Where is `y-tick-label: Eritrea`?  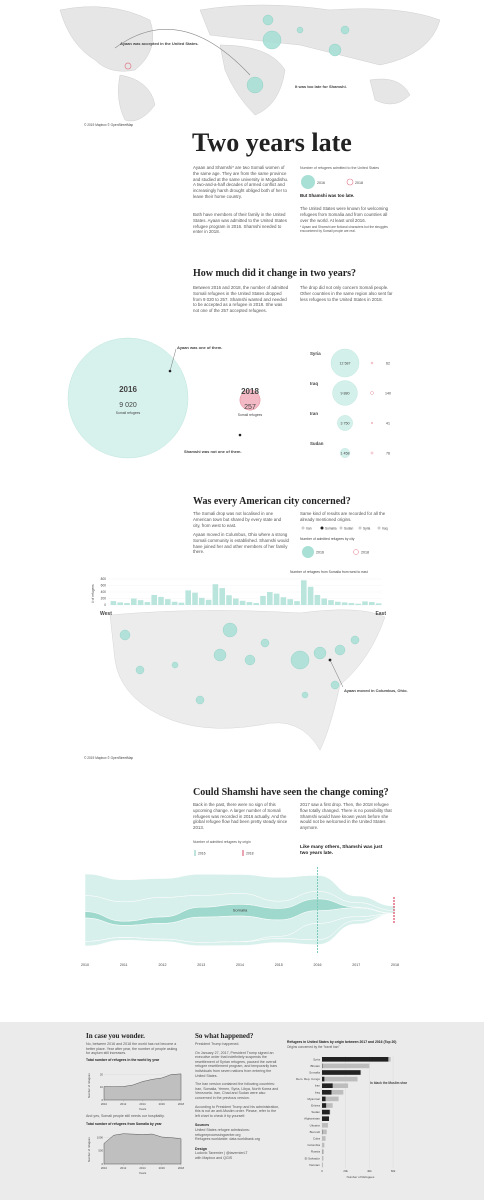
y-tick-label: Eritrea is located at coordinates (315, 1106).